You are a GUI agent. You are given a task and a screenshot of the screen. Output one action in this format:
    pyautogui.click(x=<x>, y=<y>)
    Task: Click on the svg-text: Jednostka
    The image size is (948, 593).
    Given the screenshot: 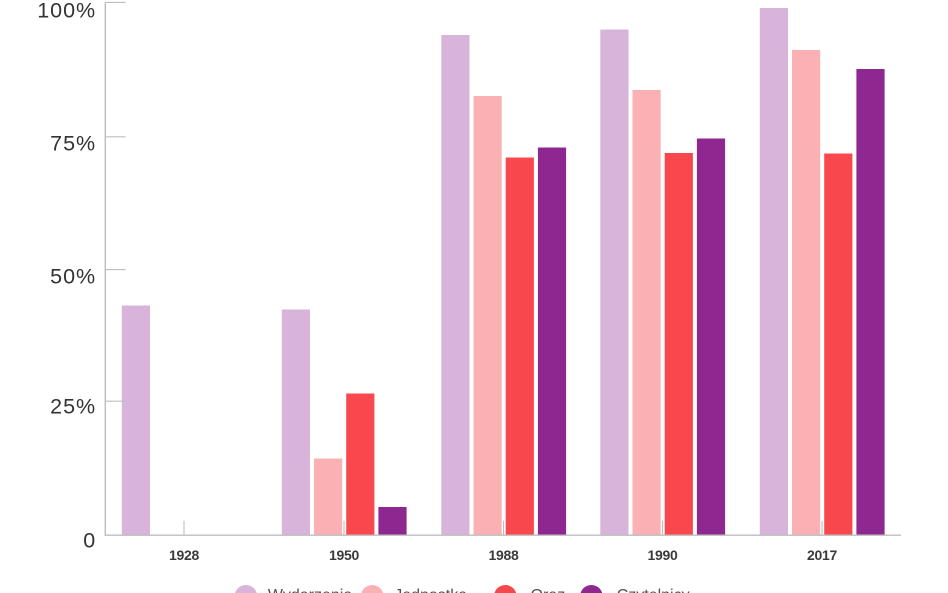 What is the action you would take?
    pyautogui.click(x=430, y=590)
    